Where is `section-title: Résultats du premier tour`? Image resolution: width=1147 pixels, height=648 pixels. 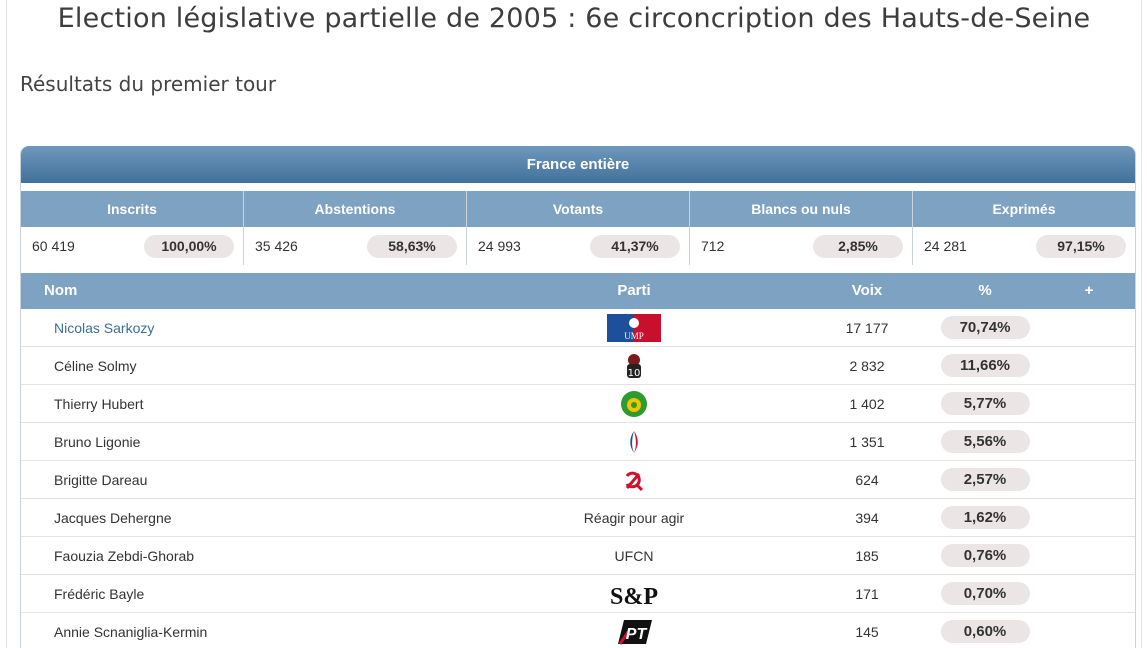 section-title: Résultats du premier tour is located at coordinates (148, 84).